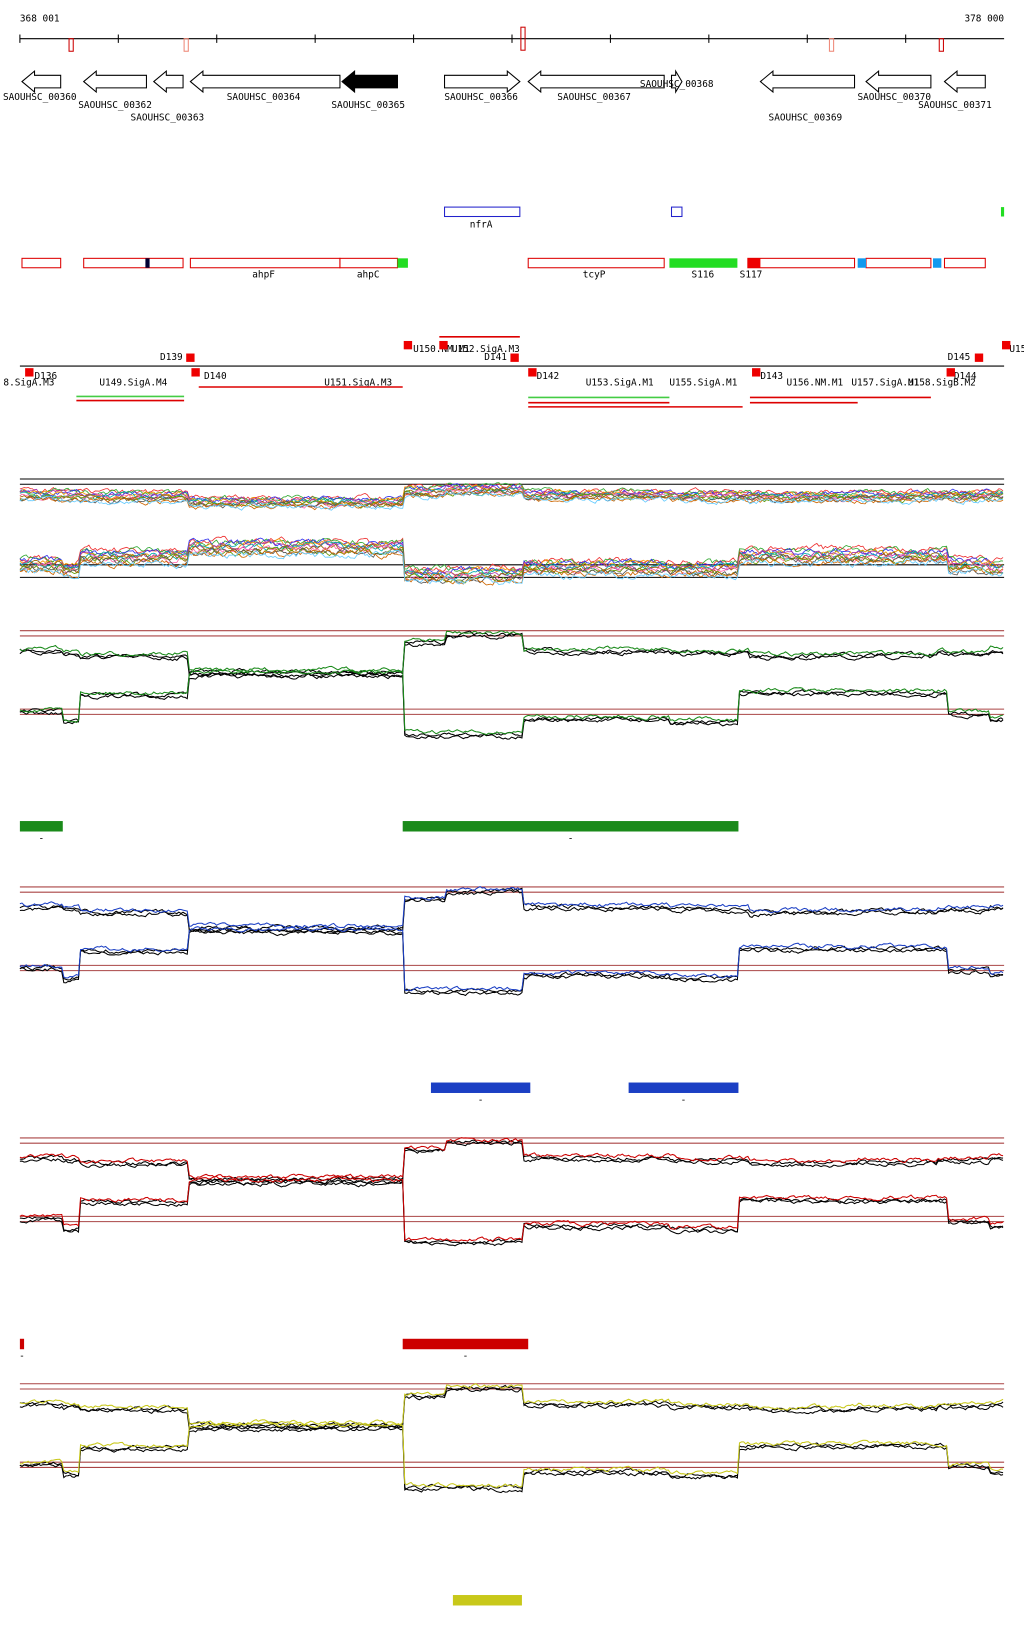 This screenshot has height=1640, width=1024. Describe the element at coordinates (46, 376) in the screenshot. I see `transcript-label: D136` at that location.